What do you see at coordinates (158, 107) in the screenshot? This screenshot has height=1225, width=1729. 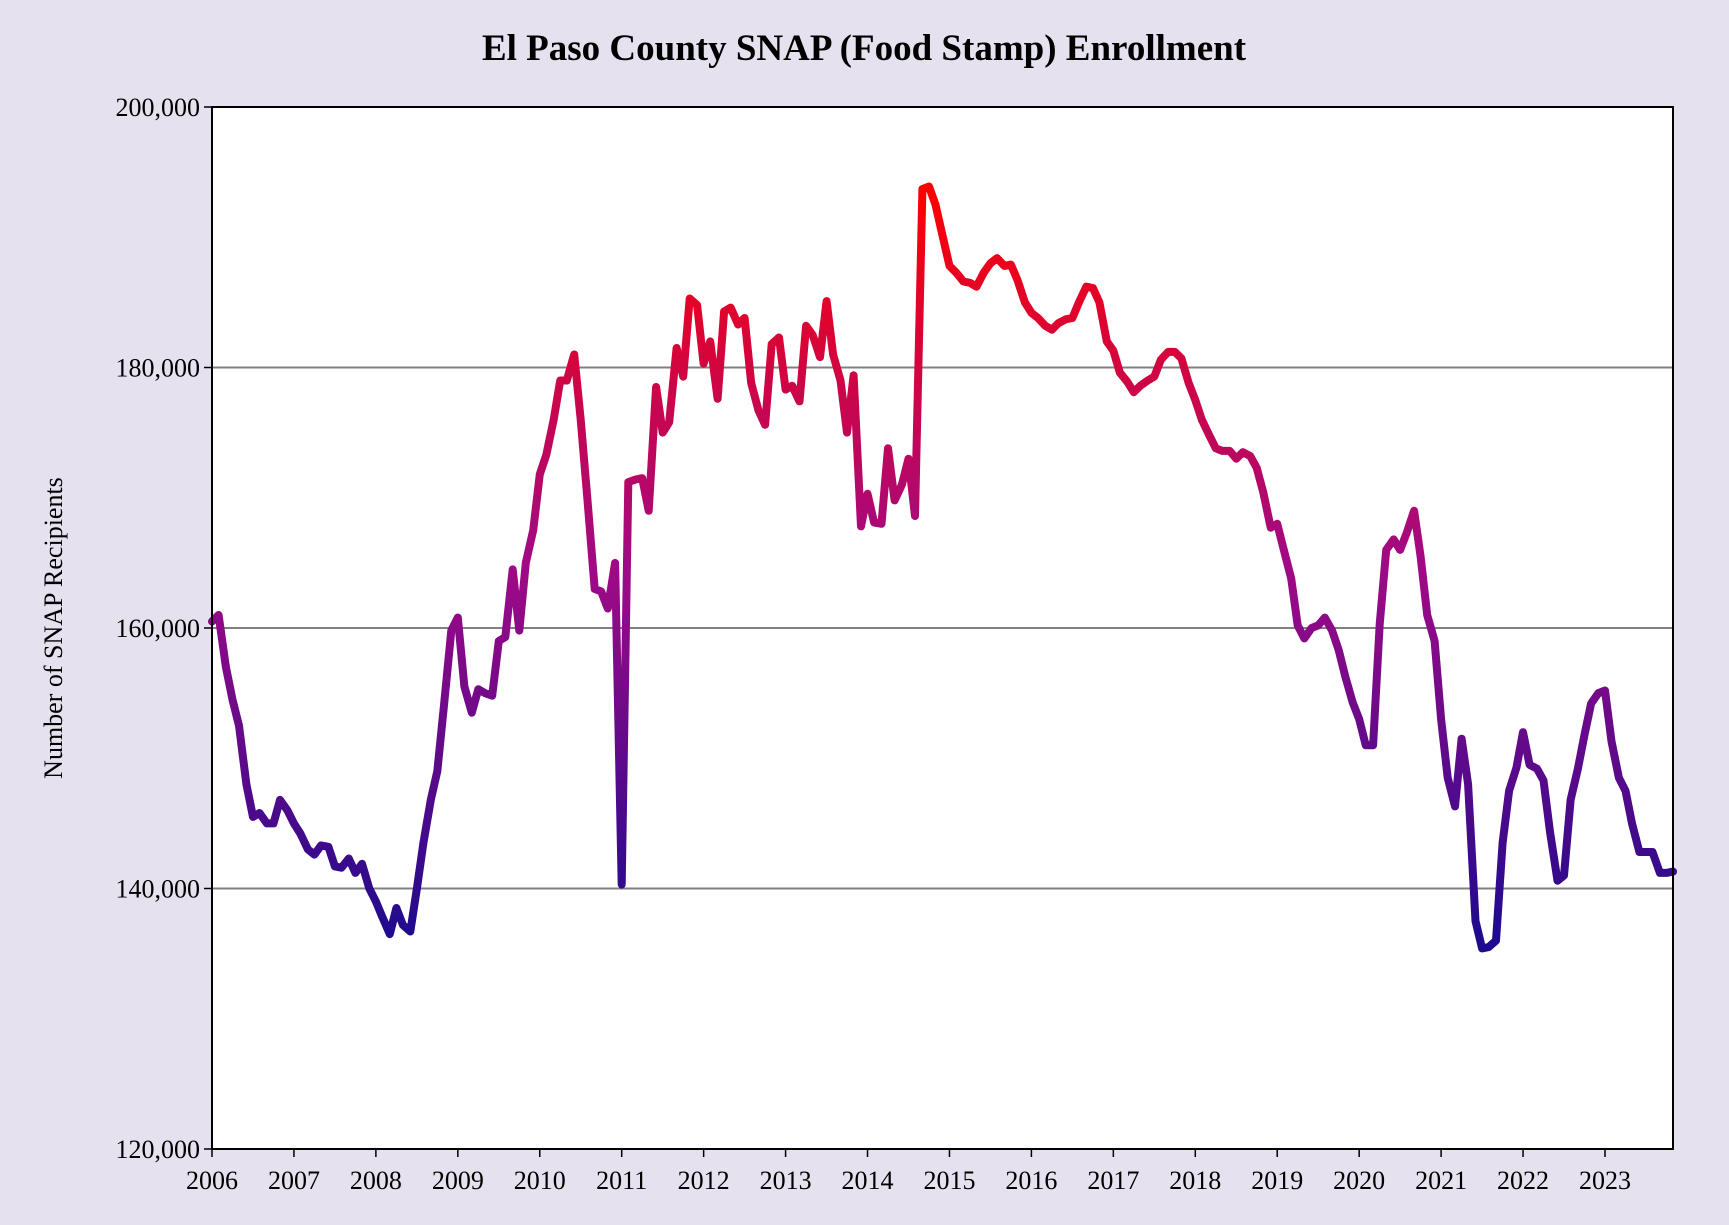 I see `y-tick-label: 200,000` at bounding box center [158, 107].